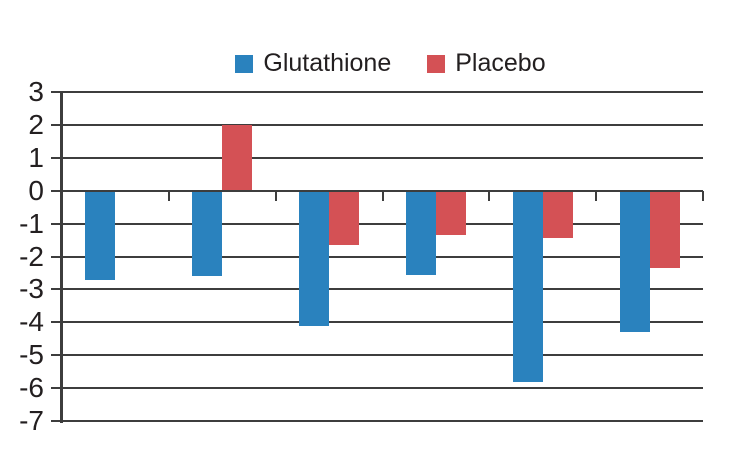 The width and height of the screenshot is (743, 451). Describe the element at coordinates (500, 63) in the screenshot. I see `placebo-legend-label: Placebo` at that location.